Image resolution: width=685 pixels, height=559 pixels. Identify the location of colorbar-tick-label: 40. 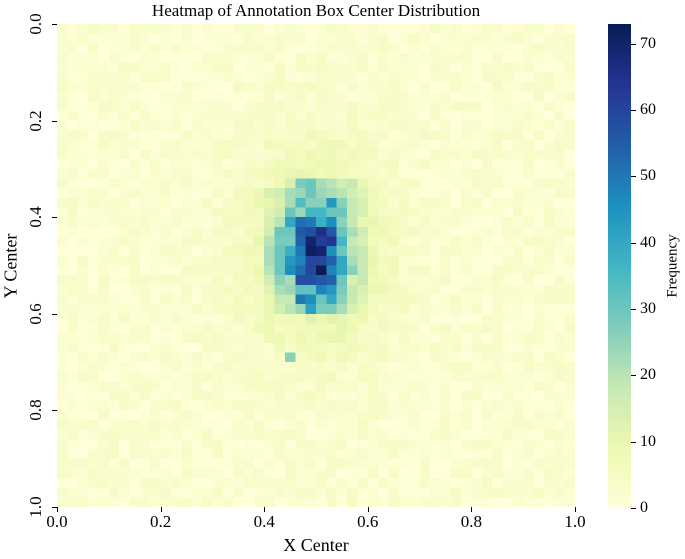
(648, 242).